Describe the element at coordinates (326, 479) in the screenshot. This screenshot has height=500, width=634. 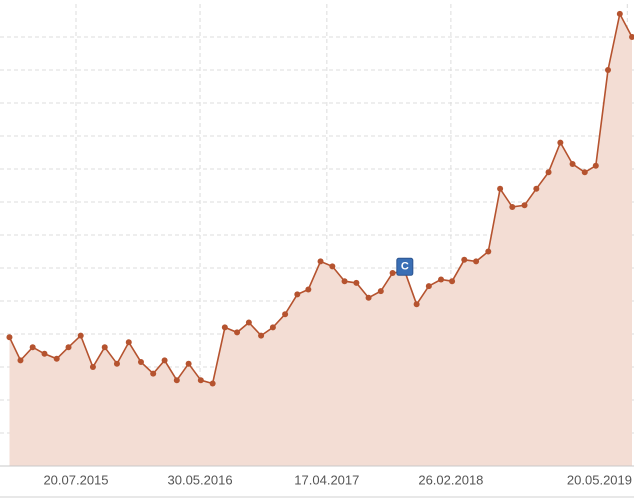
I see `x-tick-label: 17.04.2017` at that location.